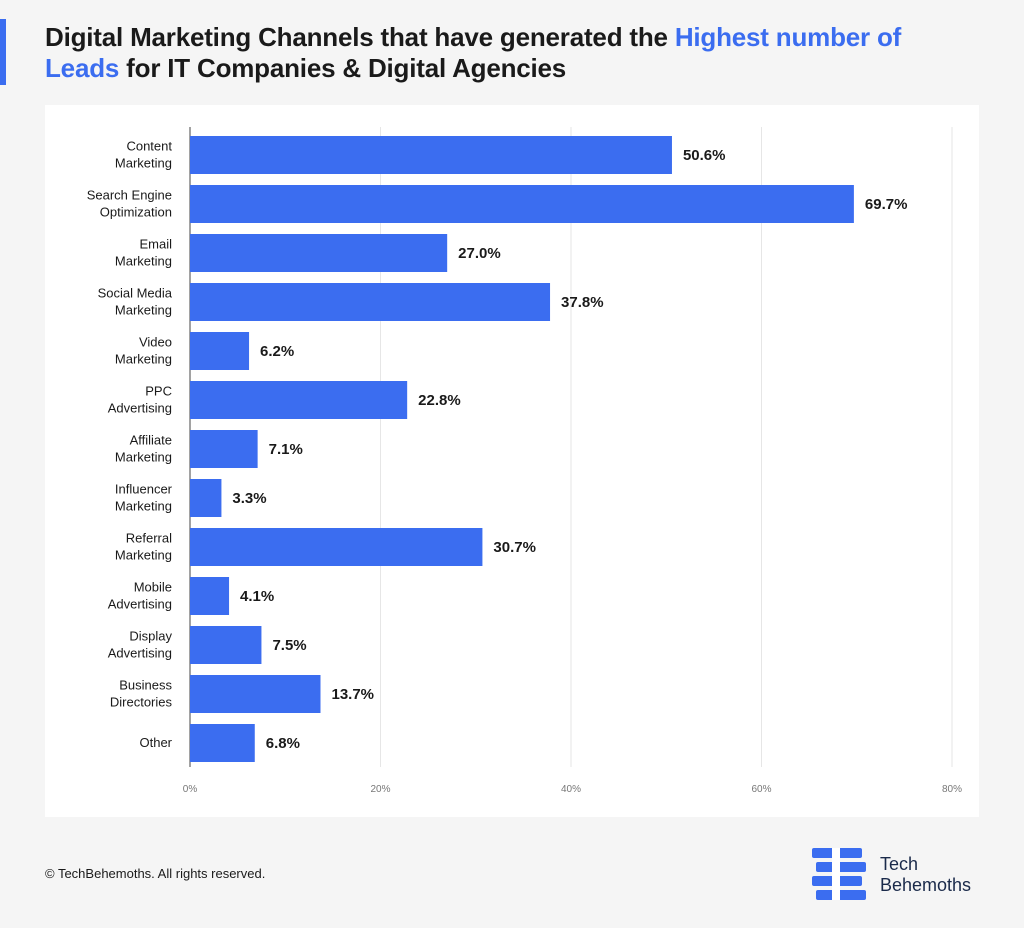  What do you see at coordinates (352, 694) in the screenshot?
I see `value-label: 13.7%` at bounding box center [352, 694].